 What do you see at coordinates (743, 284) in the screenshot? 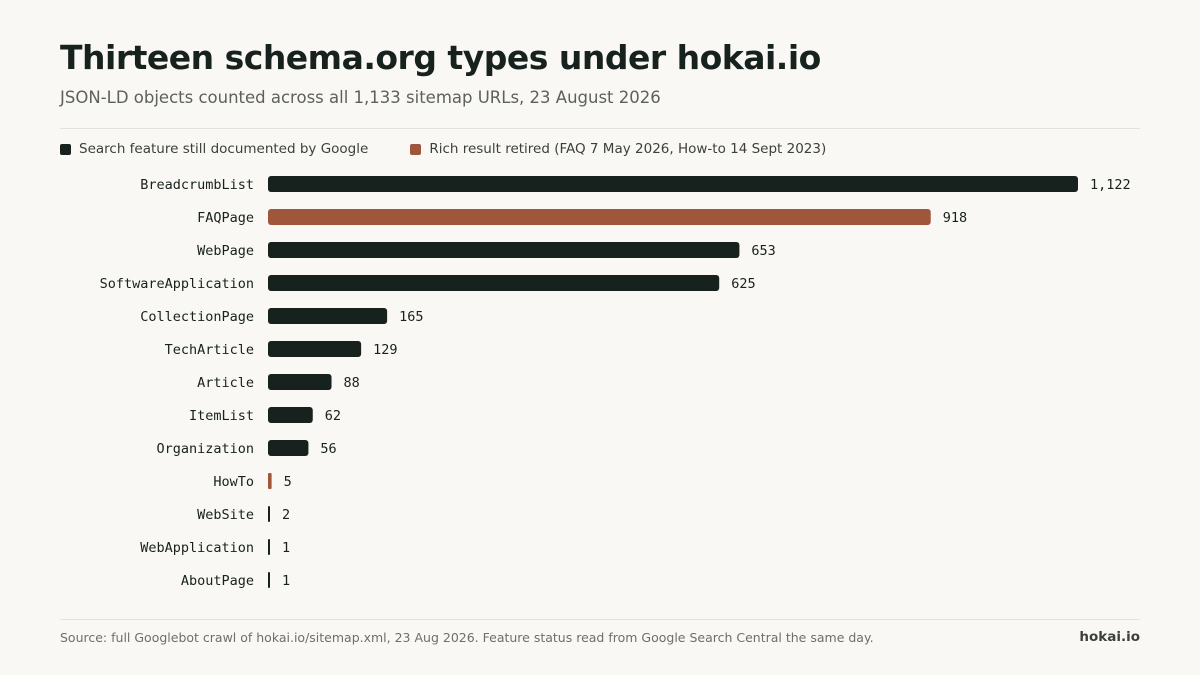
I see `value-label: 625` at bounding box center [743, 284].